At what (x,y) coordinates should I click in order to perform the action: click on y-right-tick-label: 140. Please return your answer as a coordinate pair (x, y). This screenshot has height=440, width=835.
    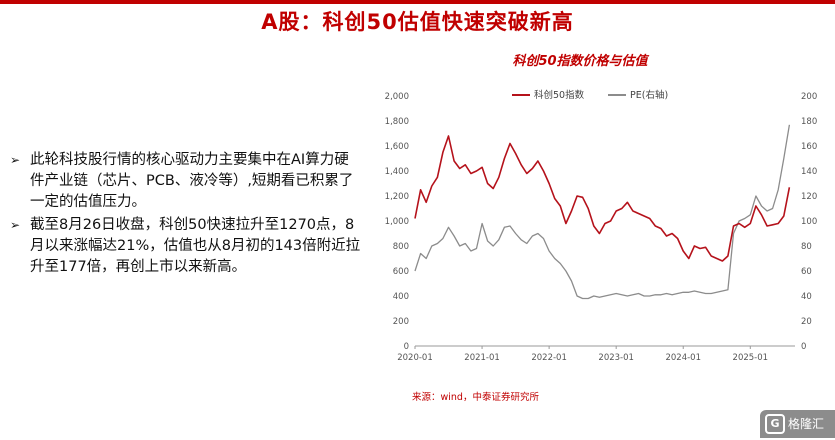
    Looking at the image, I should click on (809, 172).